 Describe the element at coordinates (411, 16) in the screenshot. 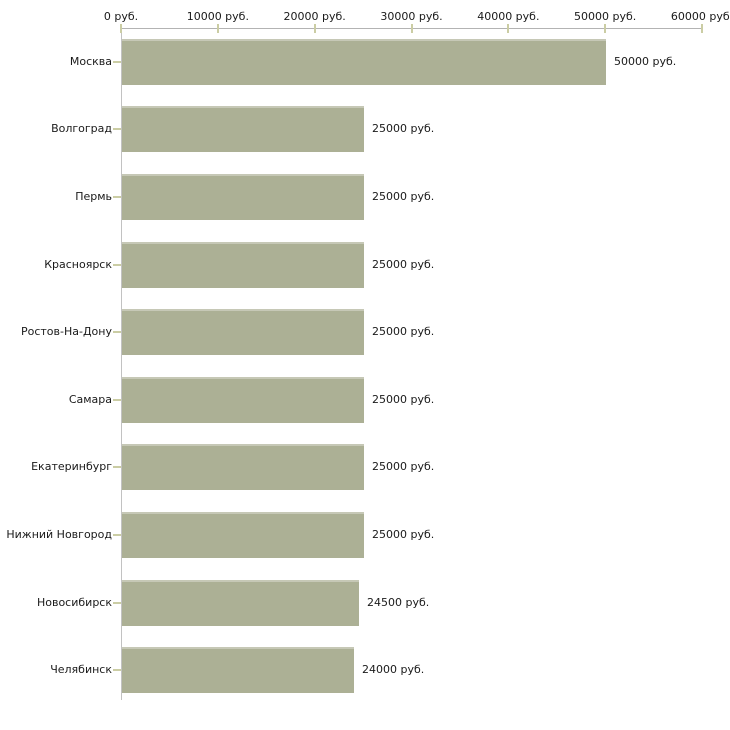

I see `x-axis-tick-label: 30000 руб.` at that location.